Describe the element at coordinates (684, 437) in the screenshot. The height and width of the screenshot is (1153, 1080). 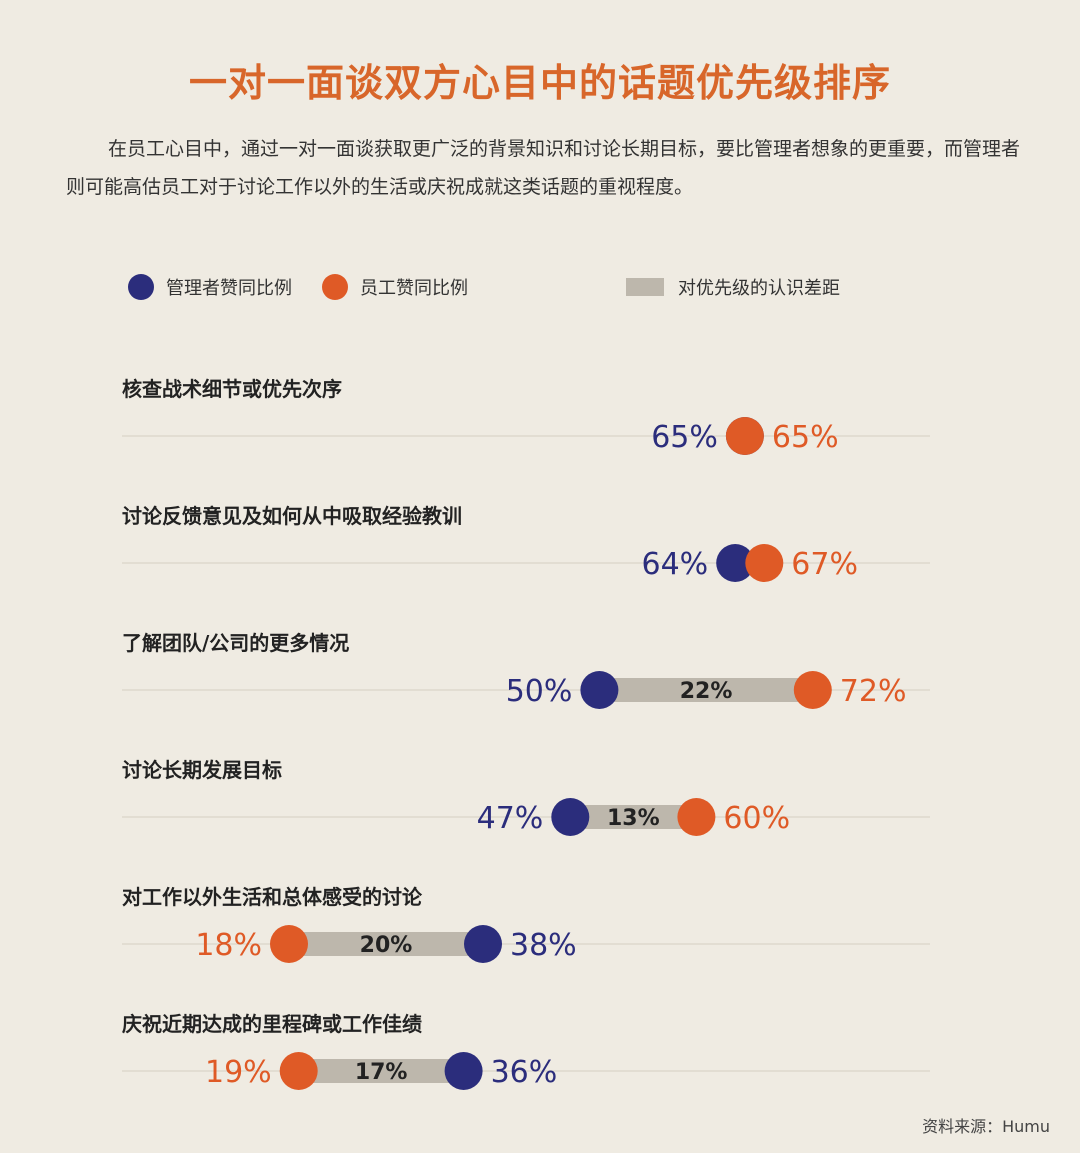
I see `manager-value-label: 65%` at that location.